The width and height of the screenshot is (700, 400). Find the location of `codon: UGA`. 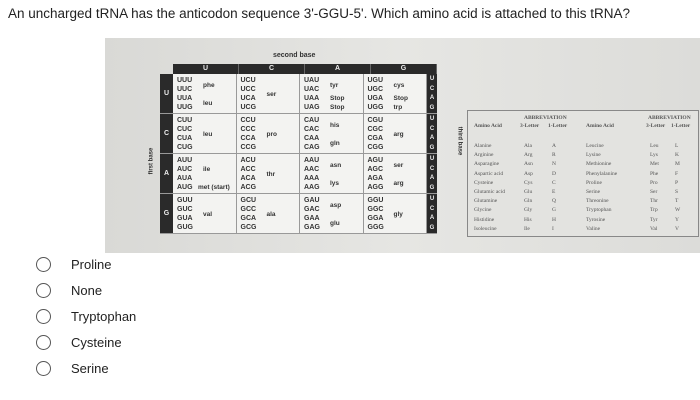

codon: UGA is located at coordinates (375, 98).